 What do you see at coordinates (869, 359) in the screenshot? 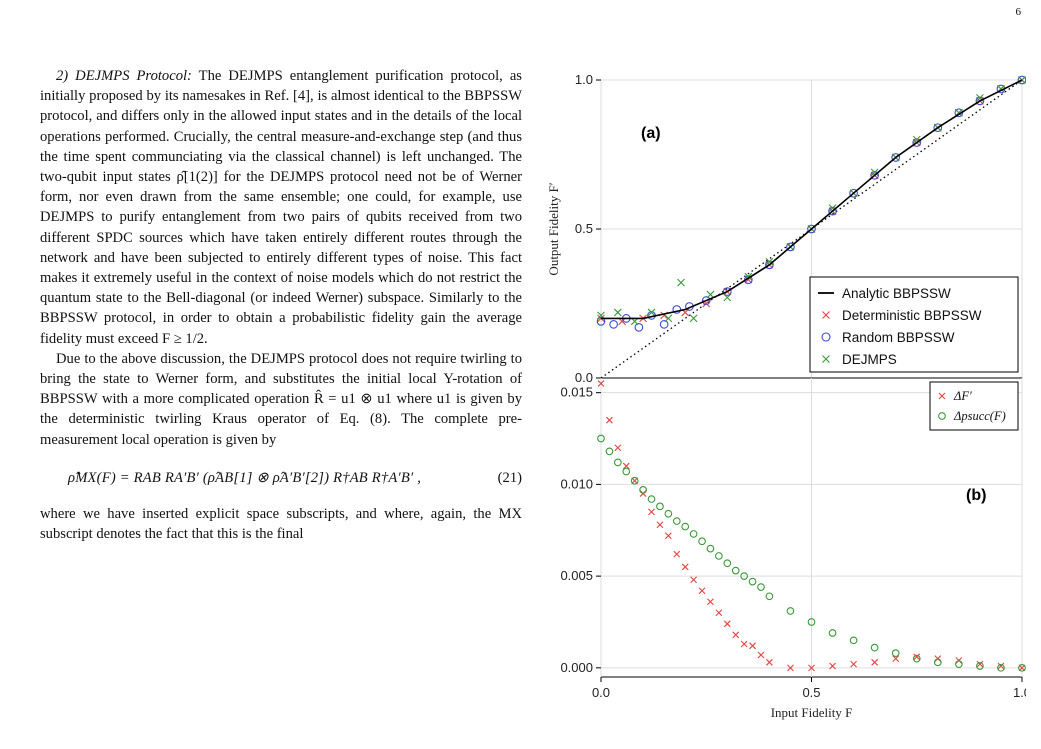
I see `legend-a-entry: DEJMPS` at bounding box center [869, 359].